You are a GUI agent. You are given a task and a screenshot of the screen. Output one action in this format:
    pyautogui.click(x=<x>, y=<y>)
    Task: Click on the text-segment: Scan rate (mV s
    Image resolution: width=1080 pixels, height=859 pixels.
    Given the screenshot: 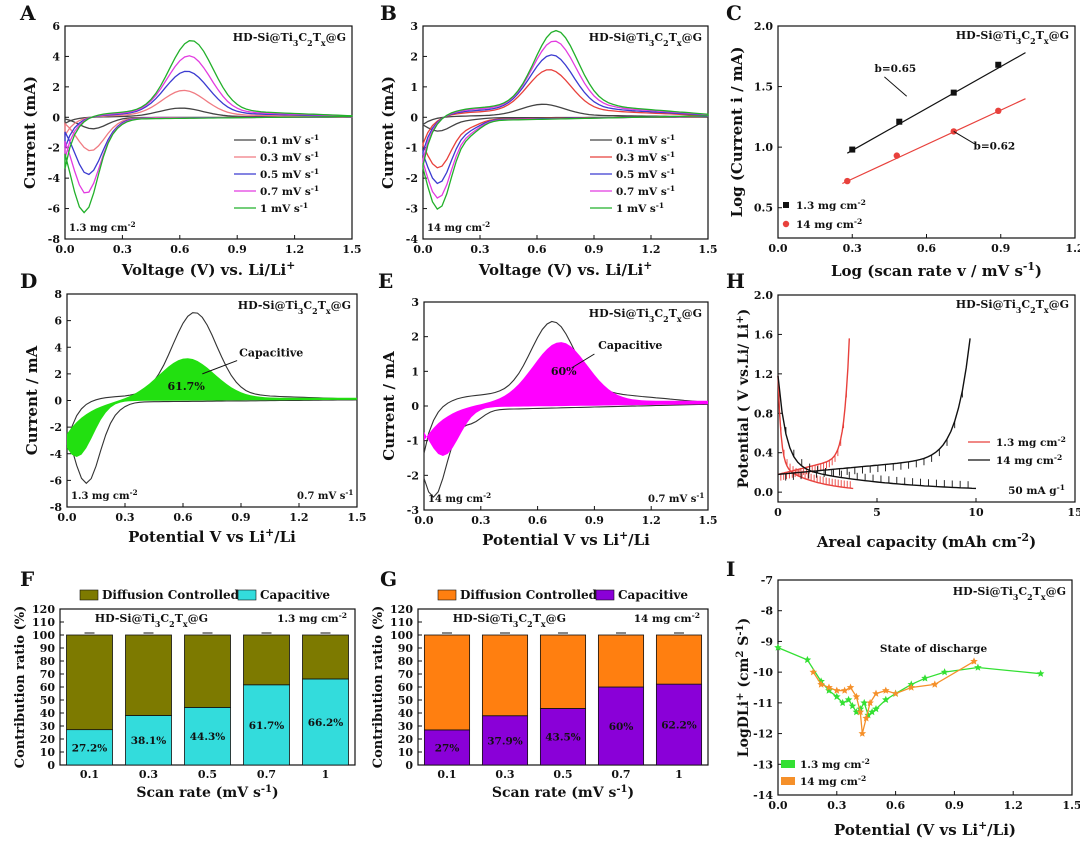 What is the action you would take?
    pyautogui.click(x=198, y=793)
    